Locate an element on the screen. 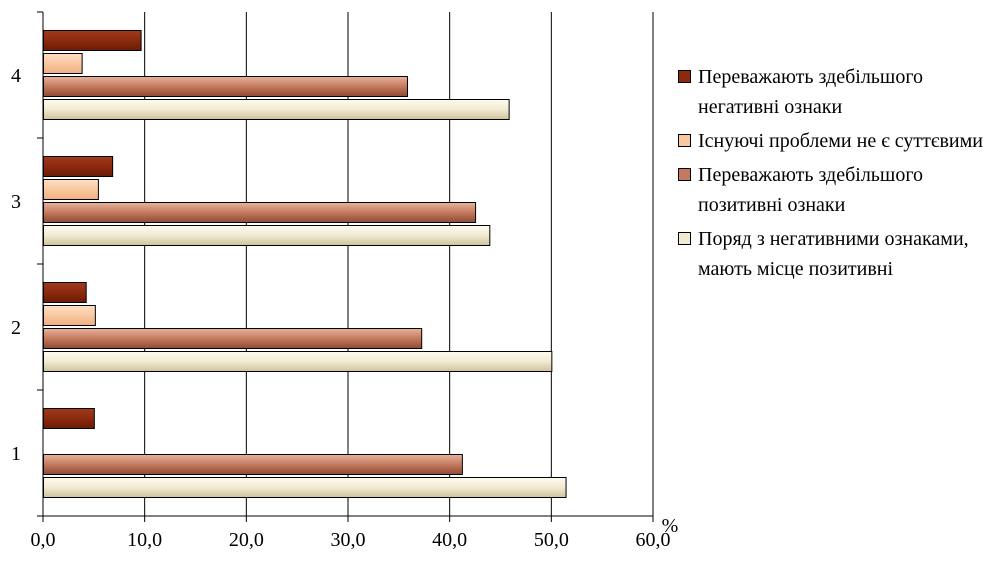 The width and height of the screenshot is (997, 563). y-category-label: 1 is located at coordinates (16, 454).